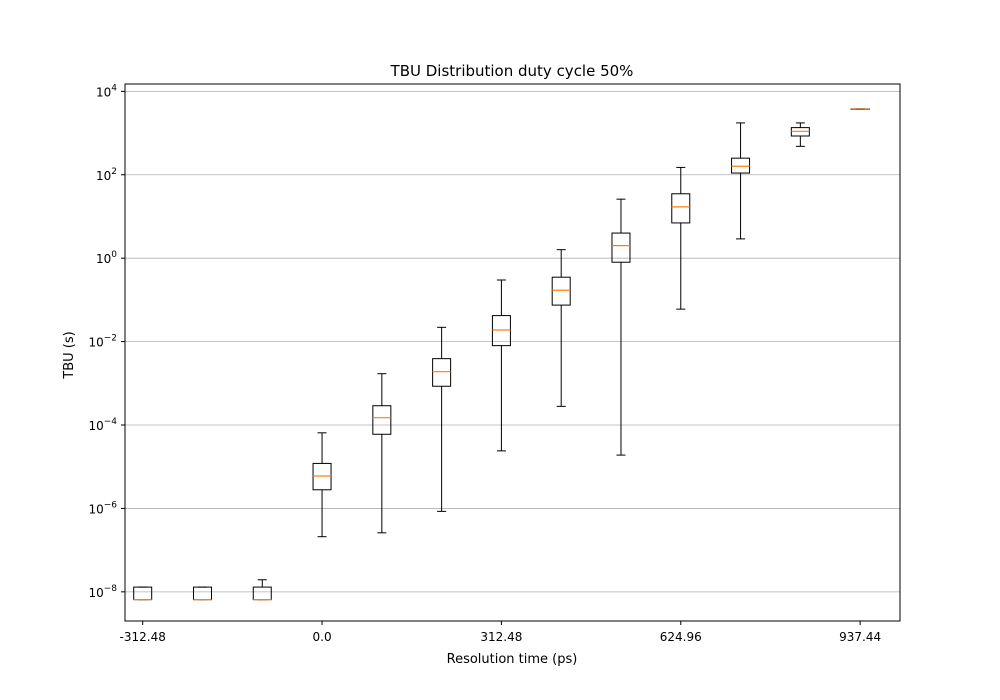 Image resolution: width=1000 pixels, height=700 pixels. I want to click on y-axis-label: TBU (s), so click(69, 355).